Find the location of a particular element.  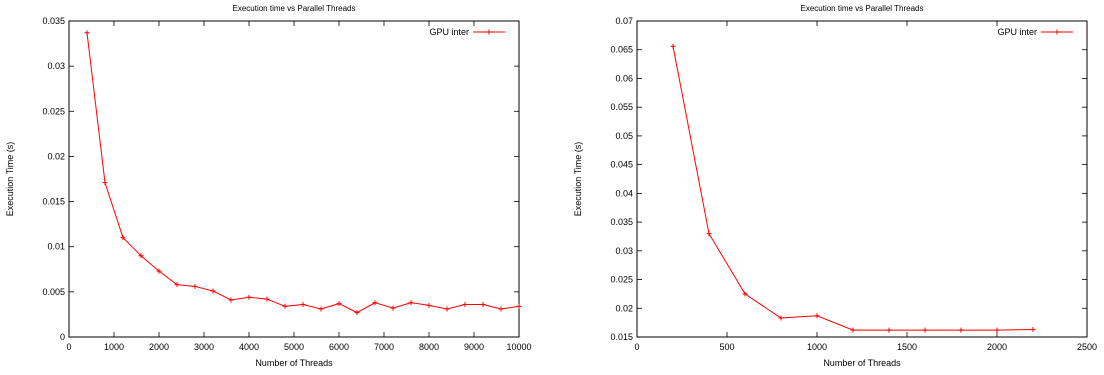

x-tick-label: 500 is located at coordinates (726, 347).